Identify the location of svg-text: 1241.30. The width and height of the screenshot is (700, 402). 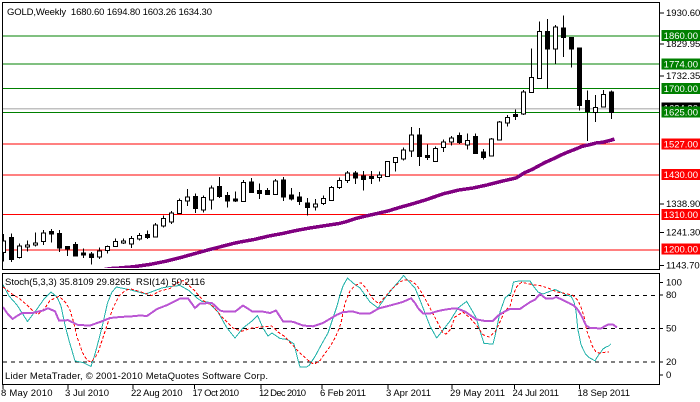
(683, 233).